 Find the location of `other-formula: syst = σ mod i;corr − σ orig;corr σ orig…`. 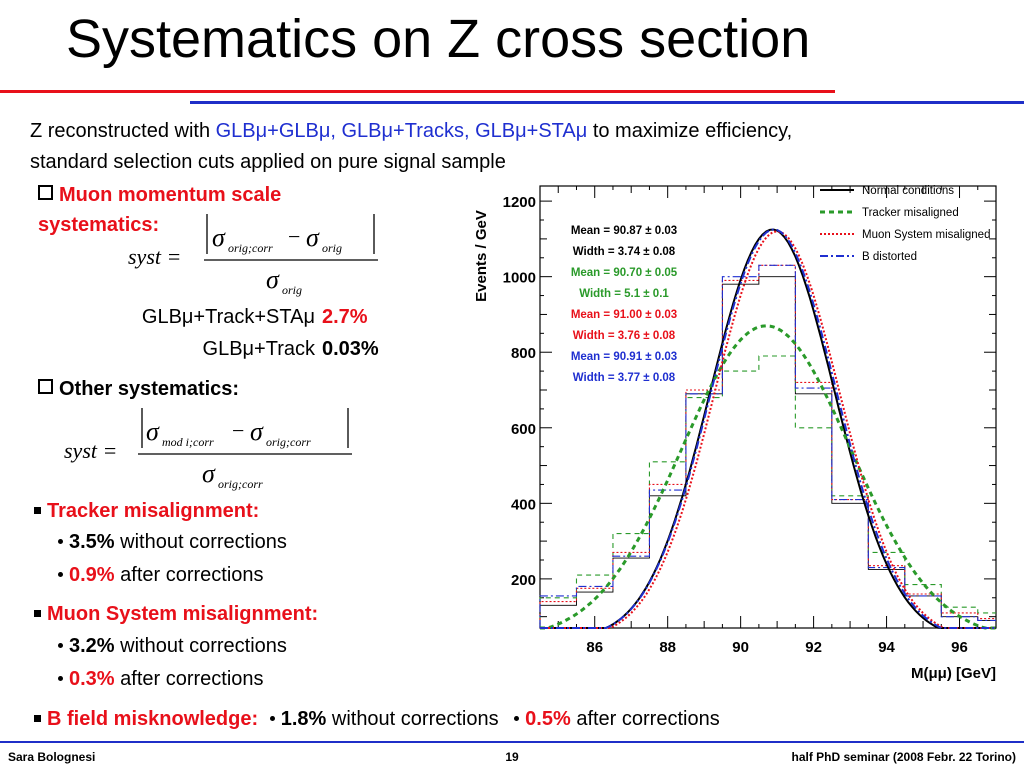

other-formula: syst = σ mod i;corr − σ orig;corr σ orig… is located at coordinates (208, 449).